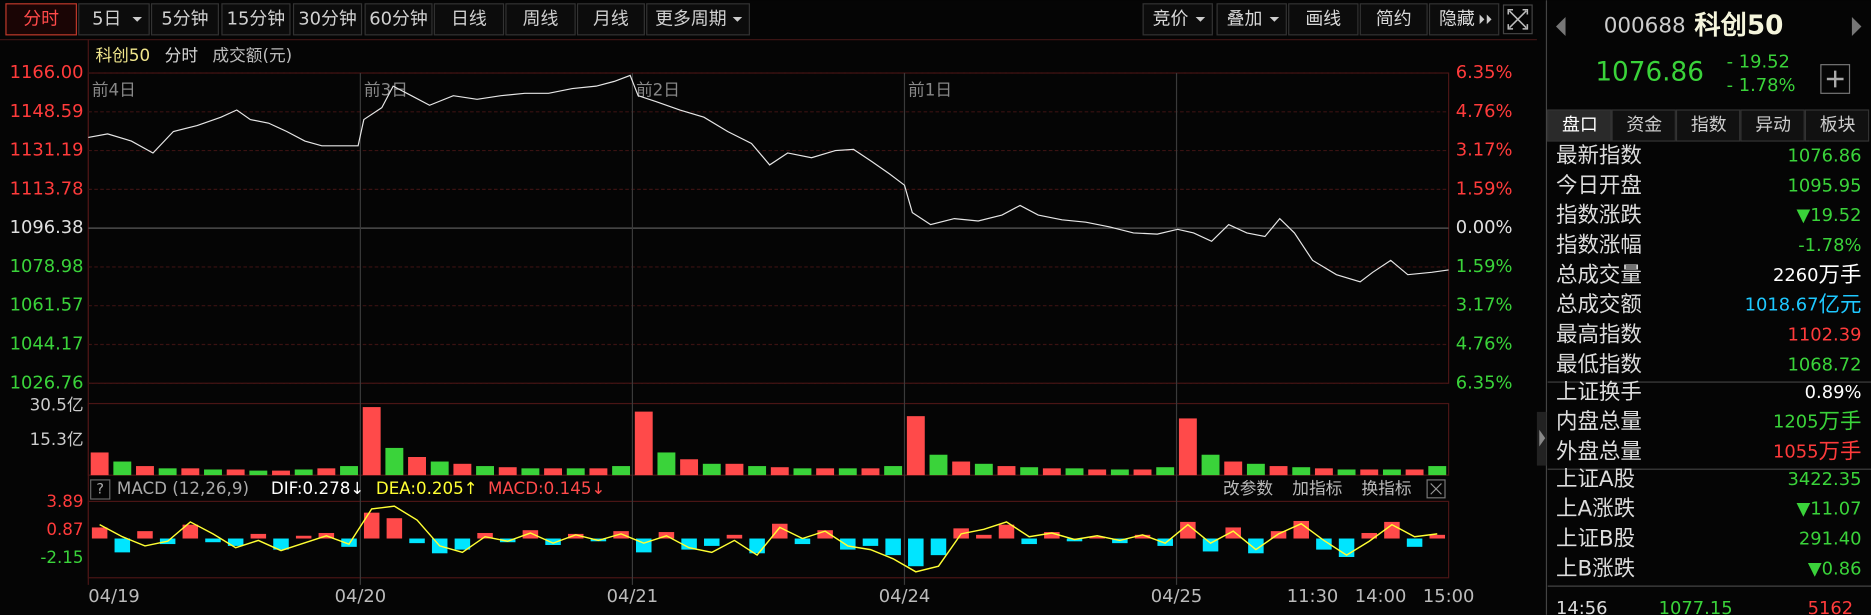 The width and height of the screenshot is (1871, 615). I want to click on stat-label: 上A涨跌, so click(1595, 509).